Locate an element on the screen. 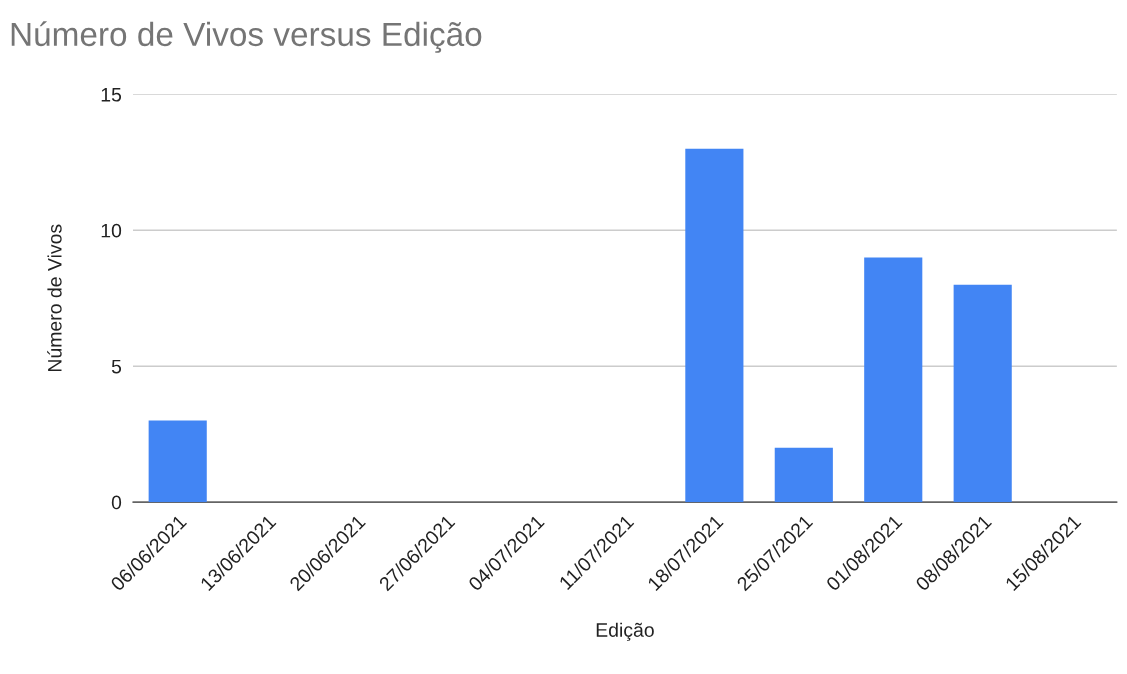 This screenshot has width=1127, height=674. x-axis-title: Edição is located at coordinates (625, 631).